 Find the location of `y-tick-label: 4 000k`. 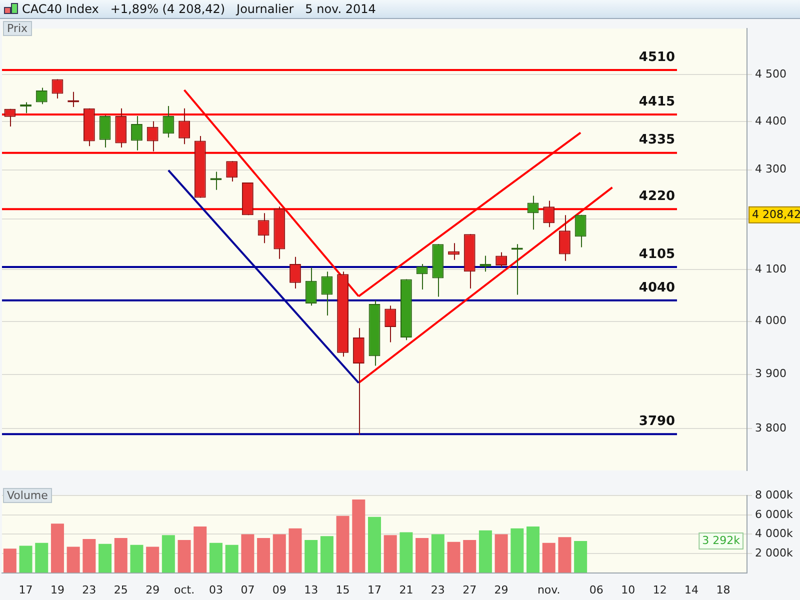

y-tick-label: 4 000k is located at coordinates (774, 533).